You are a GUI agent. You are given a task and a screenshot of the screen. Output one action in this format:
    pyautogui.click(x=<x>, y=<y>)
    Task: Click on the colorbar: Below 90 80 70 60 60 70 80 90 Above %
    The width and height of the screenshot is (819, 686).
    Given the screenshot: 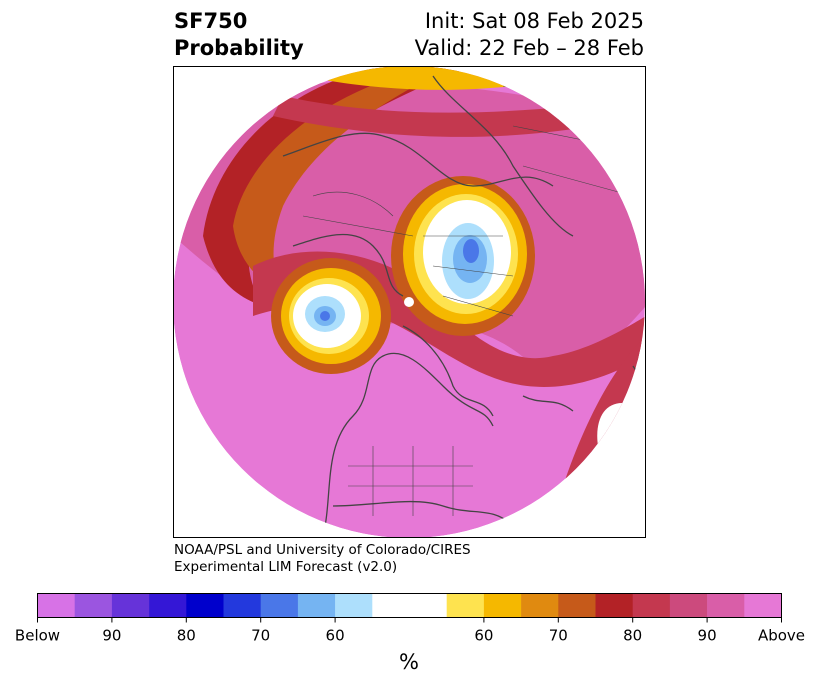 What is the action you would take?
    pyautogui.click(x=410, y=633)
    